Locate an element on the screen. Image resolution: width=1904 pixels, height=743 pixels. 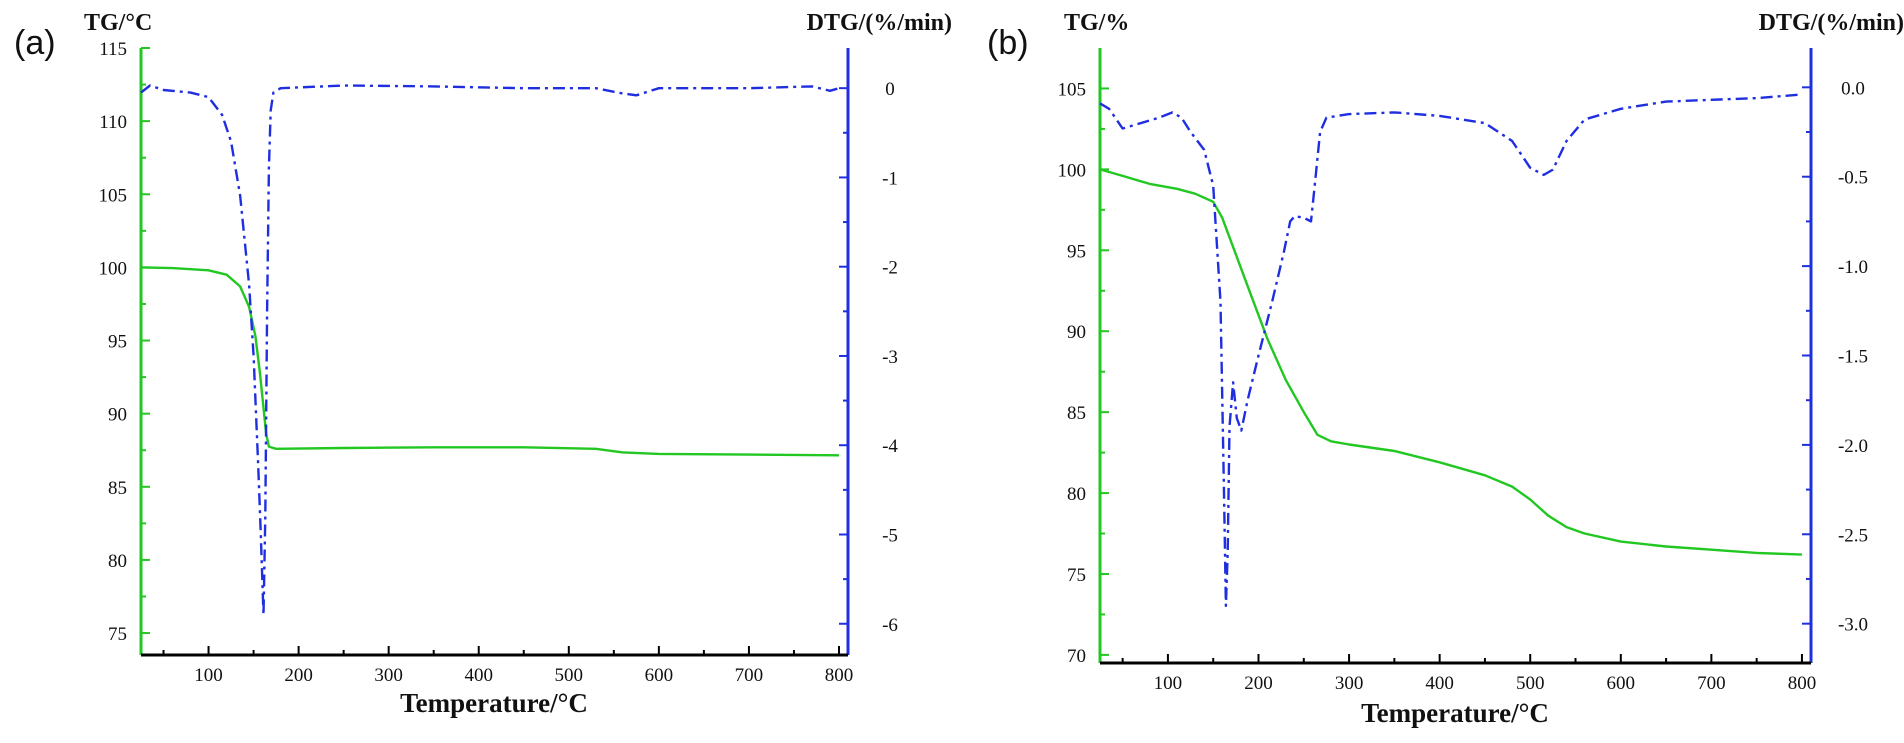
y-left-tick-label: 70 is located at coordinates (1076, 656).